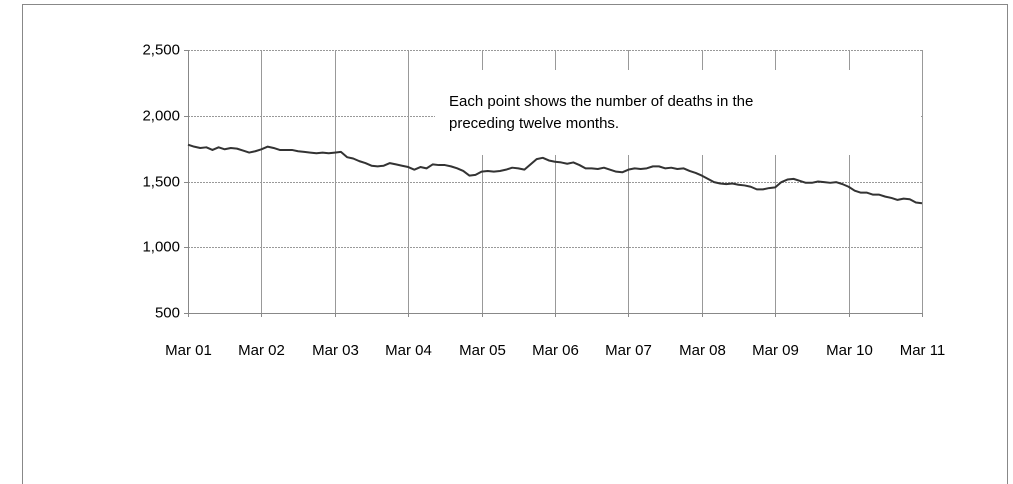 The width and height of the screenshot is (1013, 484). Describe the element at coordinates (167, 312) in the screenshot. I see `y-tick-label: 500` at that location.